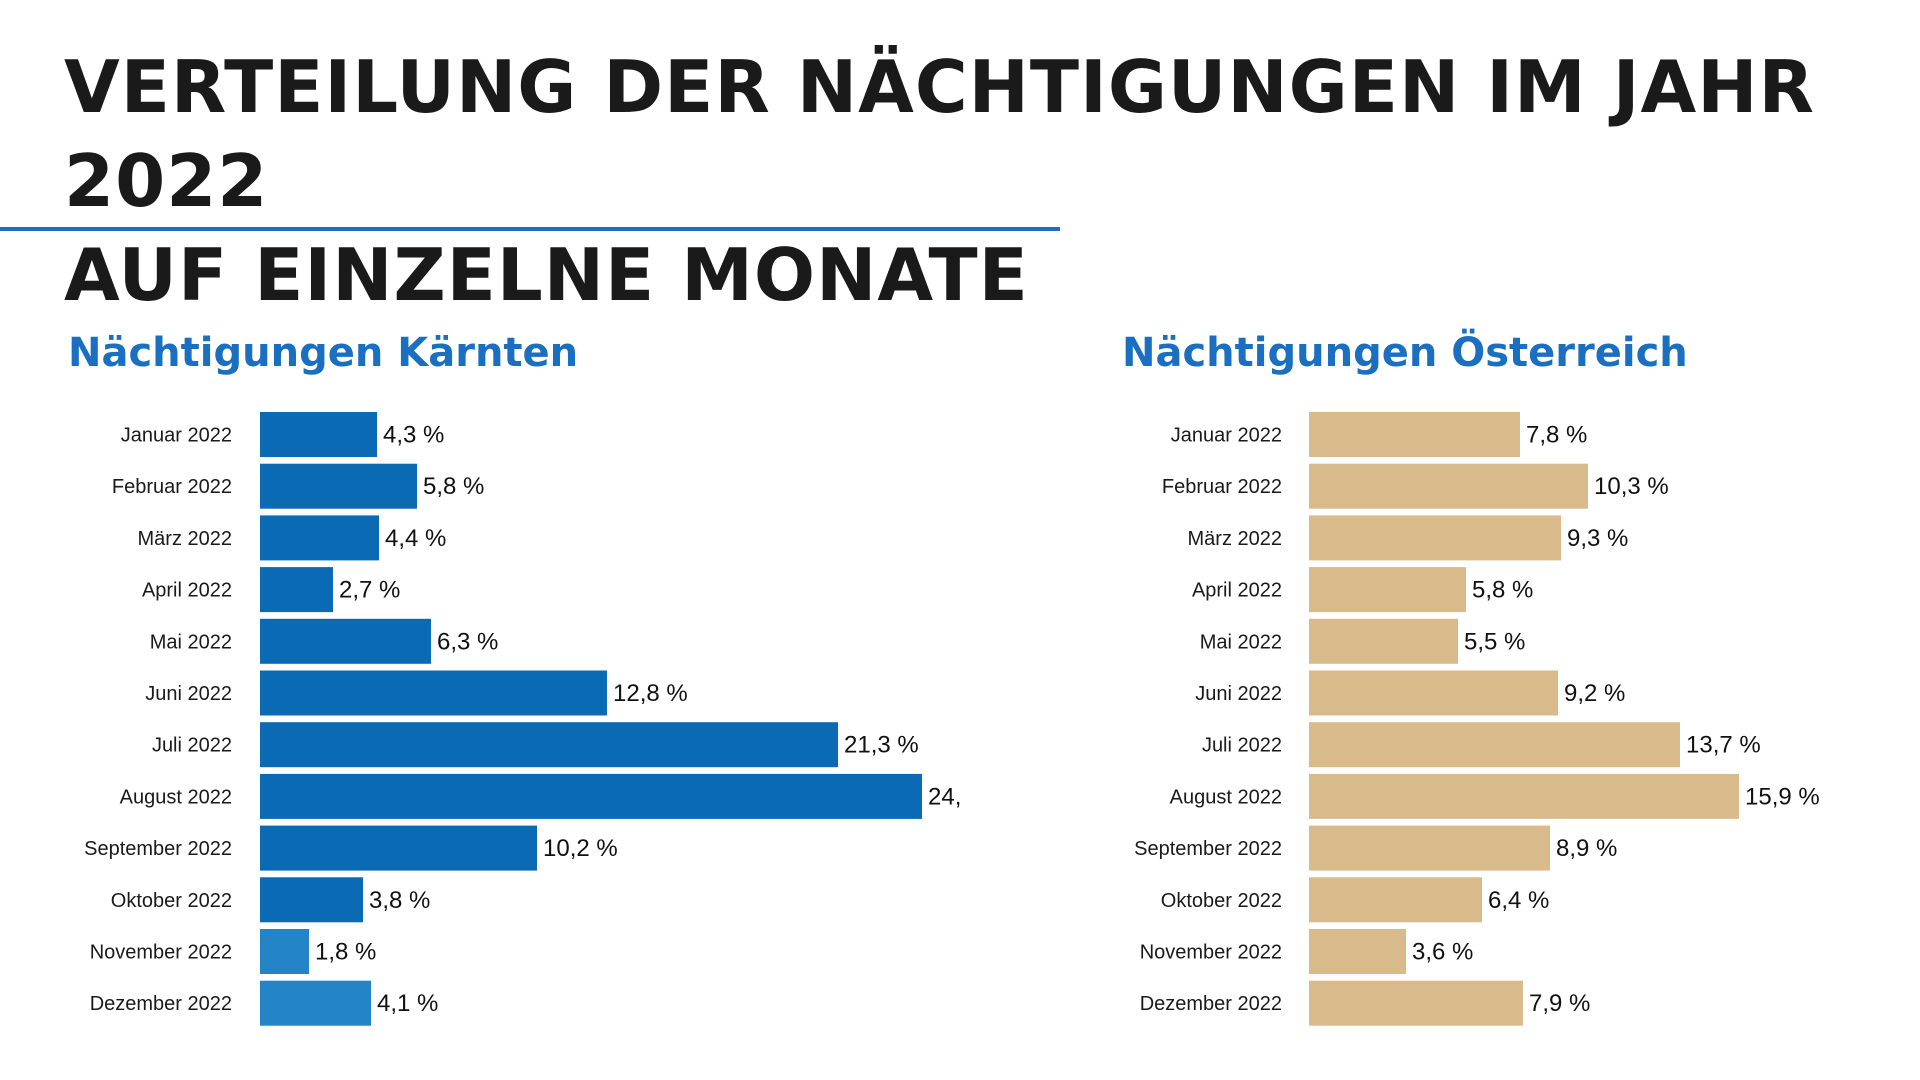 This screenshot has width=1920, height=1080. What do you see at coordinates (413, 435) in the screenshot?
I see `kaernten-value-label: 4,3 %` at bounding box center [413, 435].